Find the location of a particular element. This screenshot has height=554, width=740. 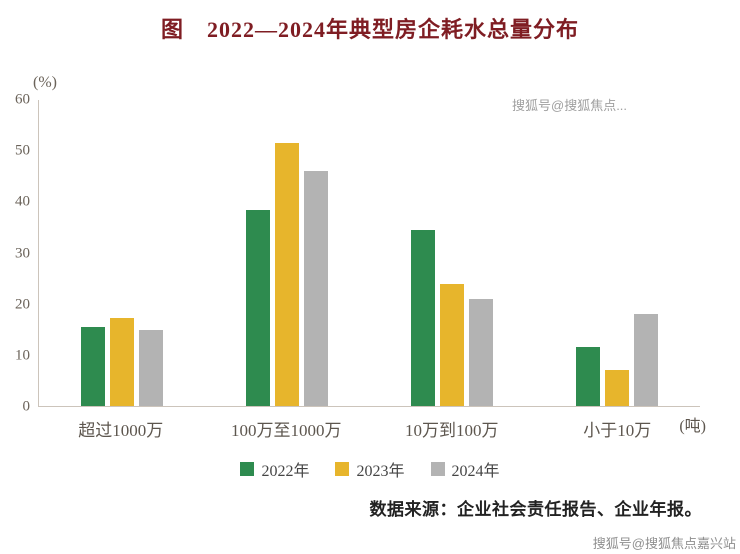

legend-item: 2023年 is located at coordinates (370, 469).